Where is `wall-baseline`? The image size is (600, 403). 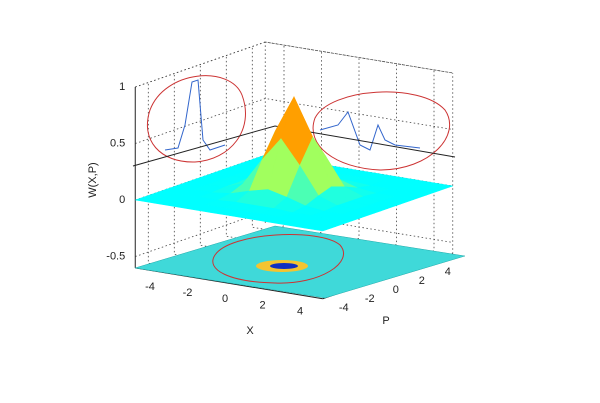
wall-baseline is located at coordinates (294, 146).